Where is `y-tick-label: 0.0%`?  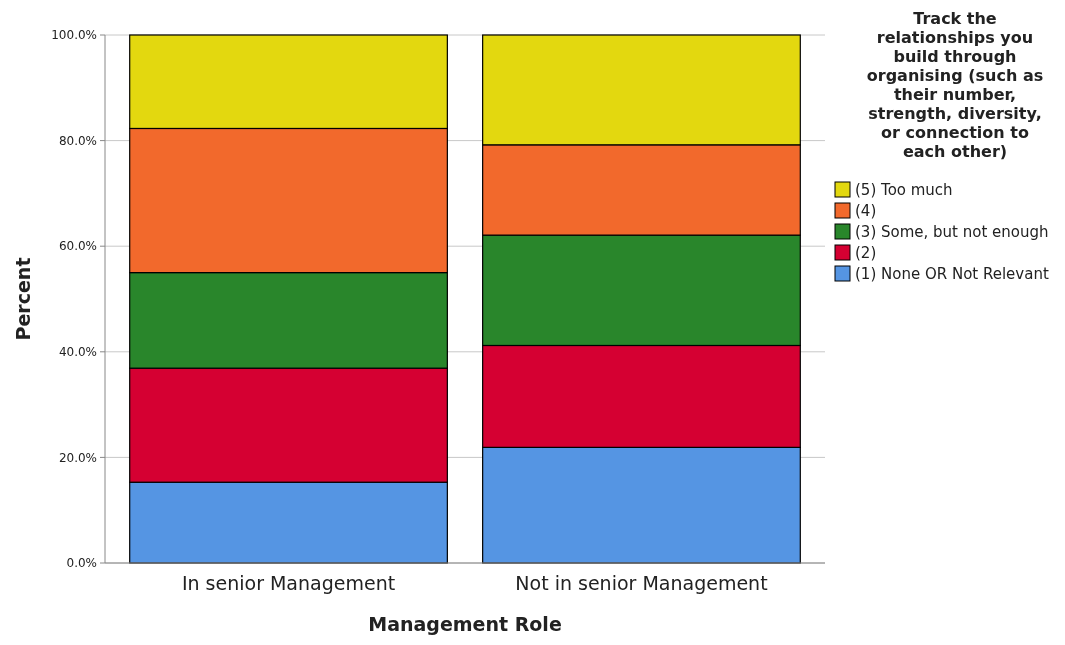 y-tick-label: 0.0% is located at coordinates (81, 563).